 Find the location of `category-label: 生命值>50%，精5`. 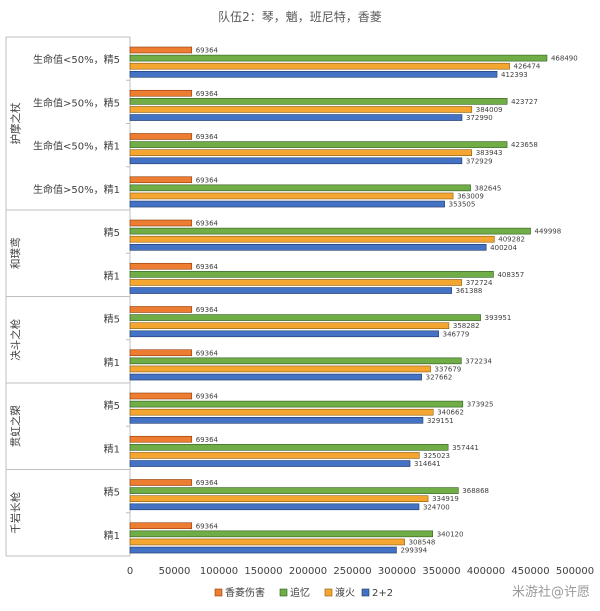

category-label: 生命值>50%，精5 is located at coordinates (76, 102).